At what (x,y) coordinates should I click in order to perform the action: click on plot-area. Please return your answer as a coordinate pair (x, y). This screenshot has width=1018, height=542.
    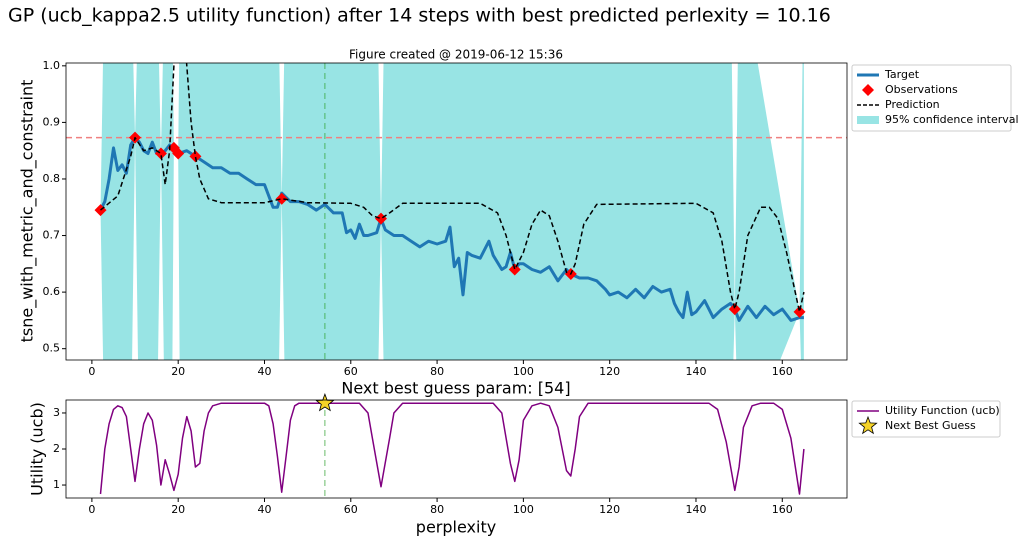
    Looking at the image, I should click on (452, 449).